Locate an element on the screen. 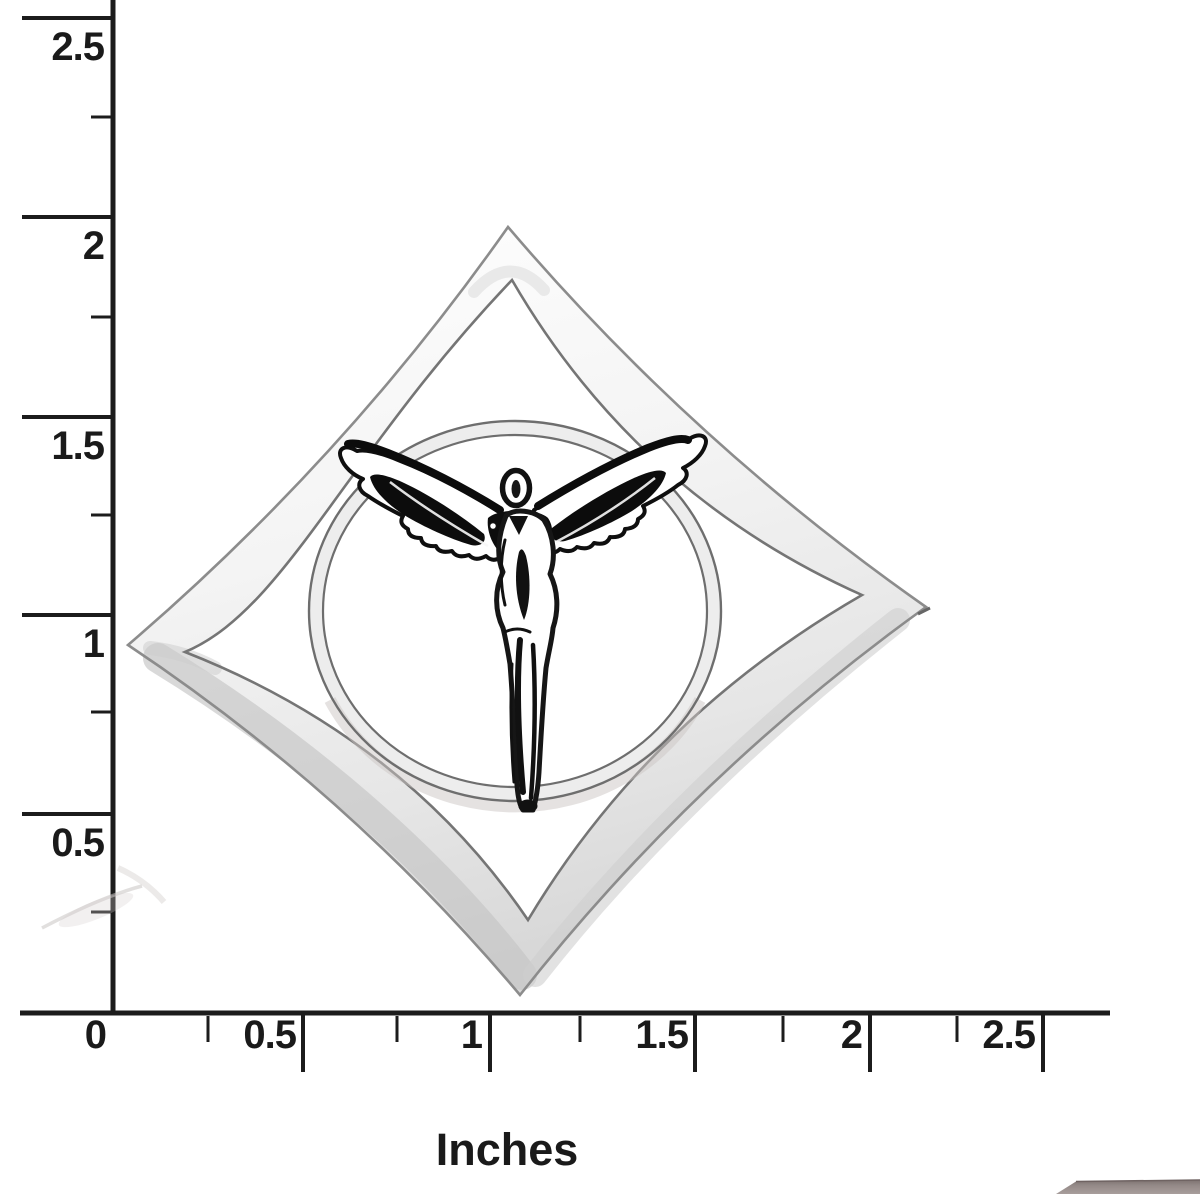  angel-leg-lines is located at coordinates (518, 669).